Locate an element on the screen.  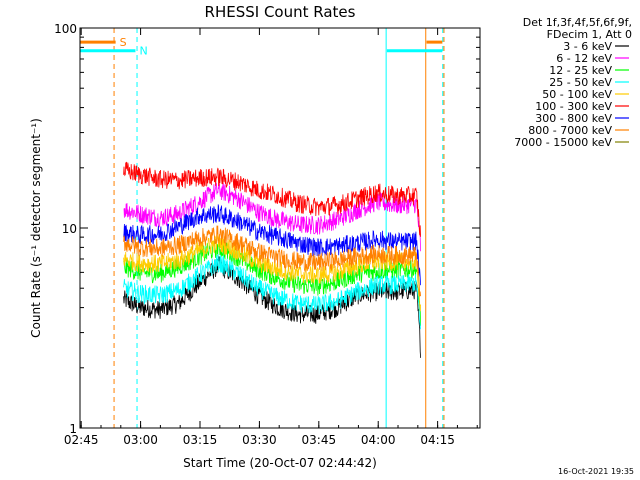
x-tick-label-1: 03:00 is located at coordinates (140, 440).